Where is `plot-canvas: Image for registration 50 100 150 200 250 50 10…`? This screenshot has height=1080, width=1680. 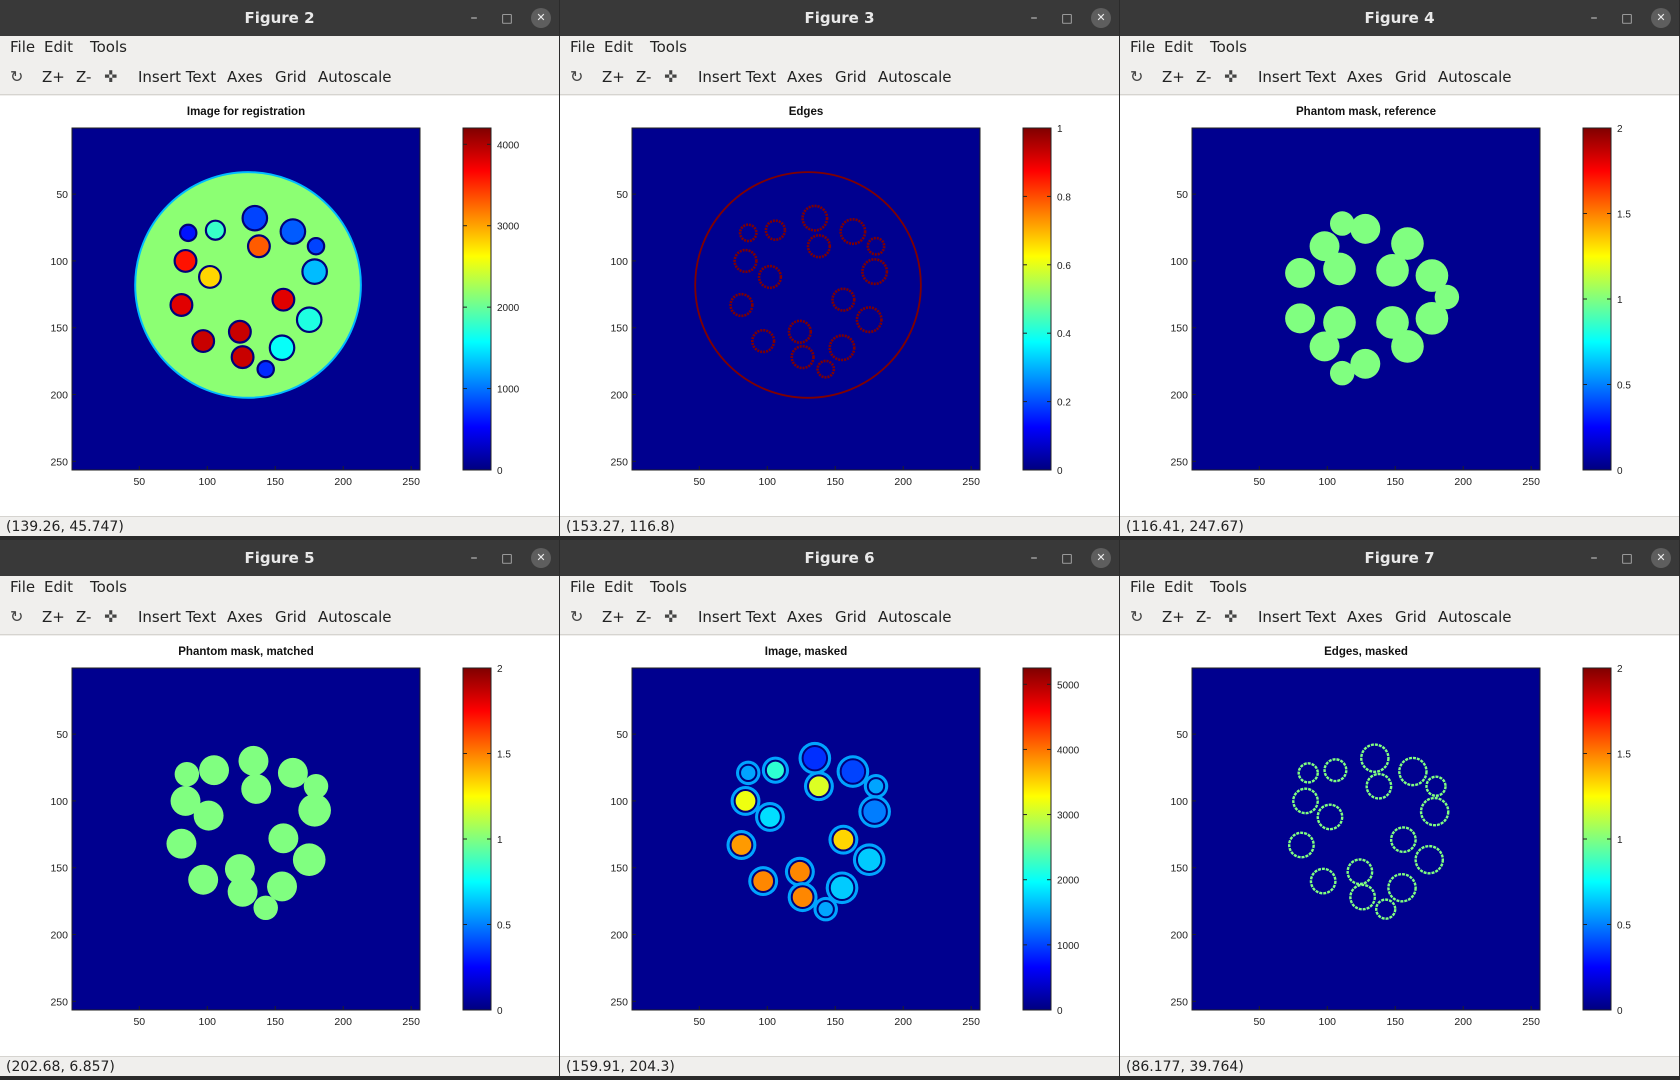
plot-canvas: Image for registration 50 100 150 200 250 50 10… is located at coordinates (279, 306).